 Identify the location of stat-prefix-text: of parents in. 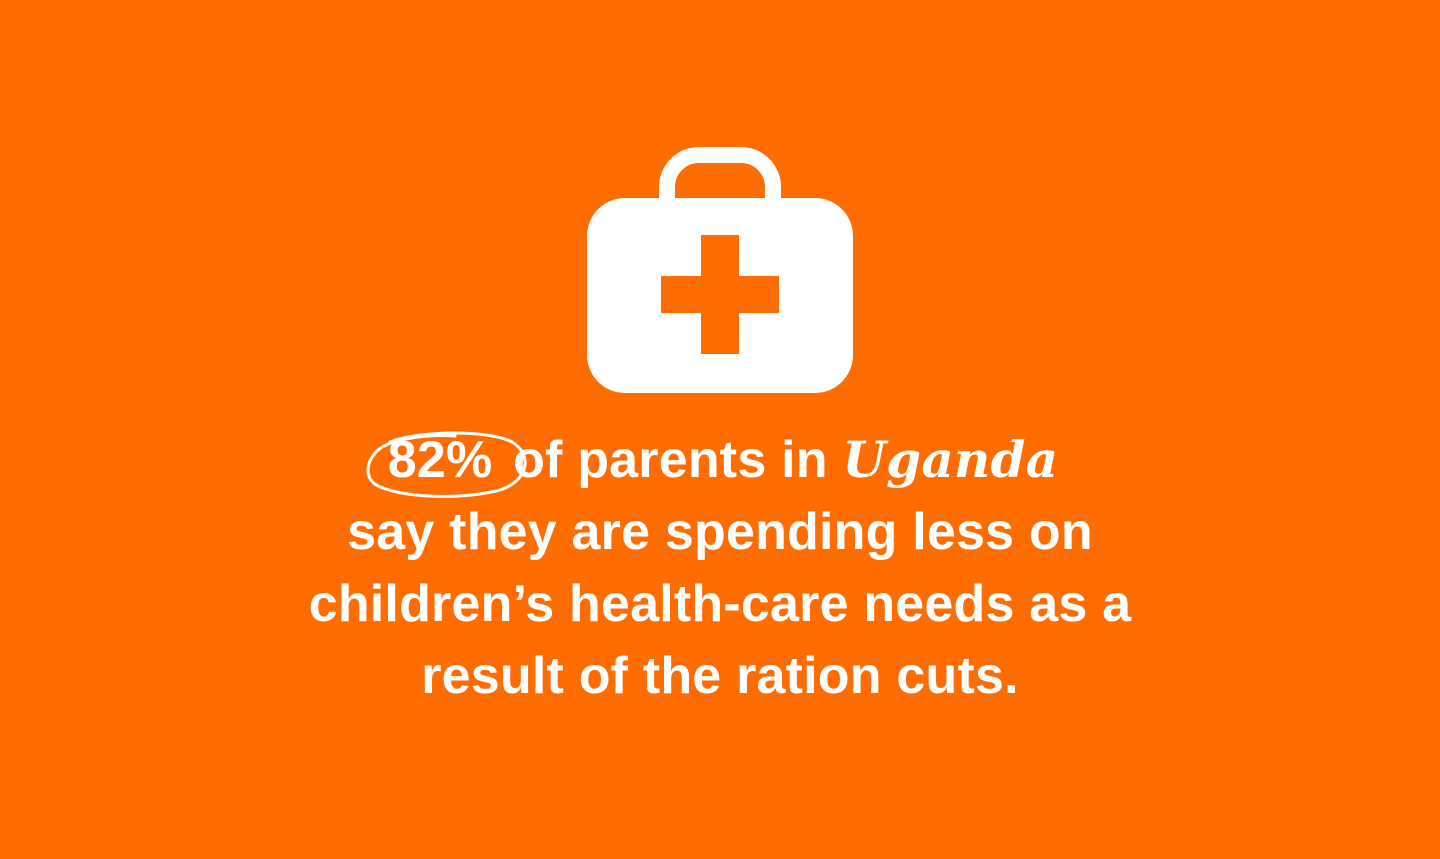
(670, 460).